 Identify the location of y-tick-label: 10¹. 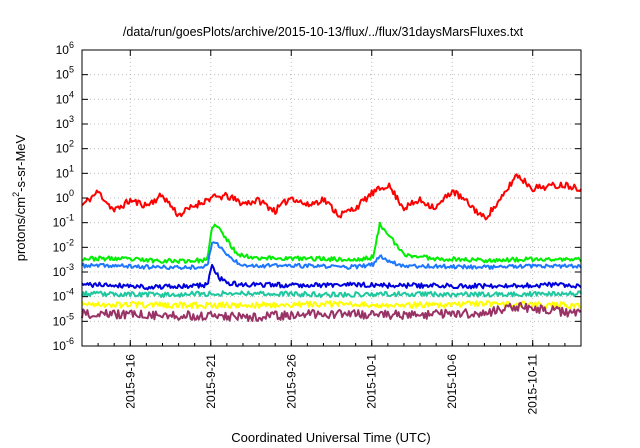
(65, 171).